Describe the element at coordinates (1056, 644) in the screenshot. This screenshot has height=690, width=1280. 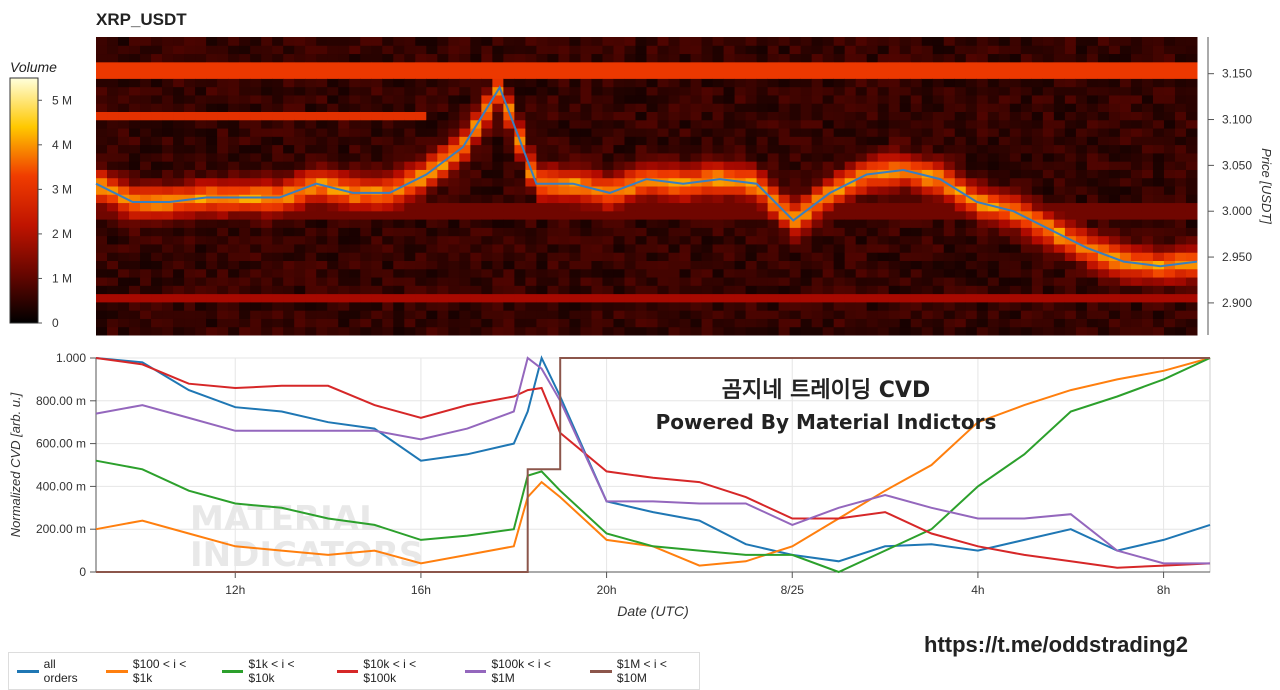
I see `telegram-link: https://t.me/oddstrading2` at that location.